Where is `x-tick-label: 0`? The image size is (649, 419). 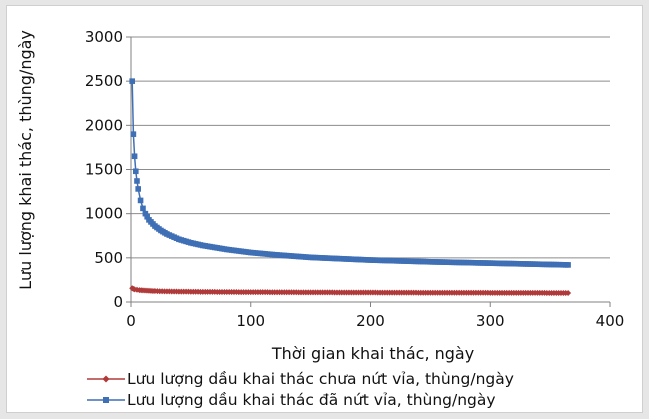 x-tick-label: 0 is located at coordinates (131, 321).